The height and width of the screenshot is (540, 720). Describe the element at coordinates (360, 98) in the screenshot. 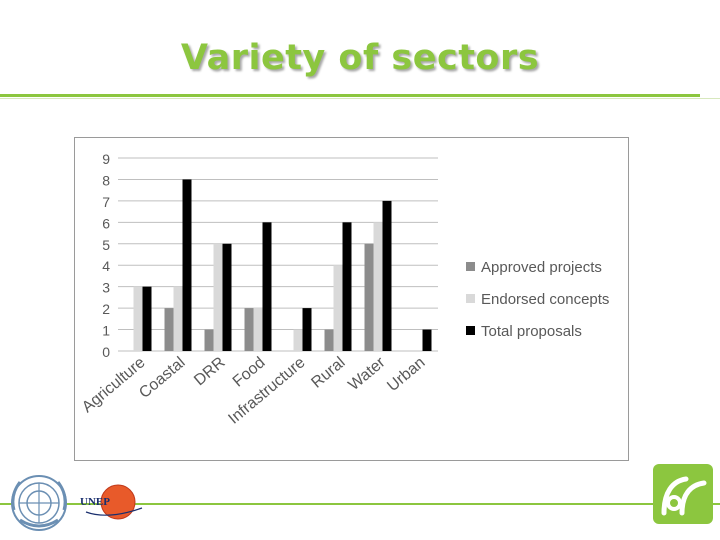

I see `title-underline-shadow` at that location.